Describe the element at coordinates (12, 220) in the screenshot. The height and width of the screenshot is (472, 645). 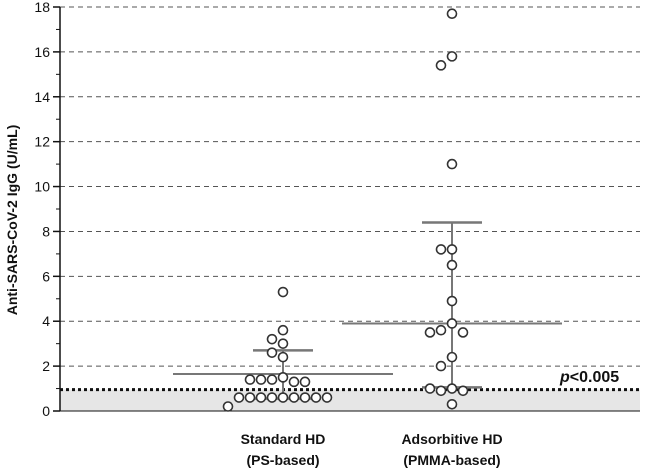
I see `y-axis-title: Anti-SARS-CoV-2 IgG (U/mL)` at that location.